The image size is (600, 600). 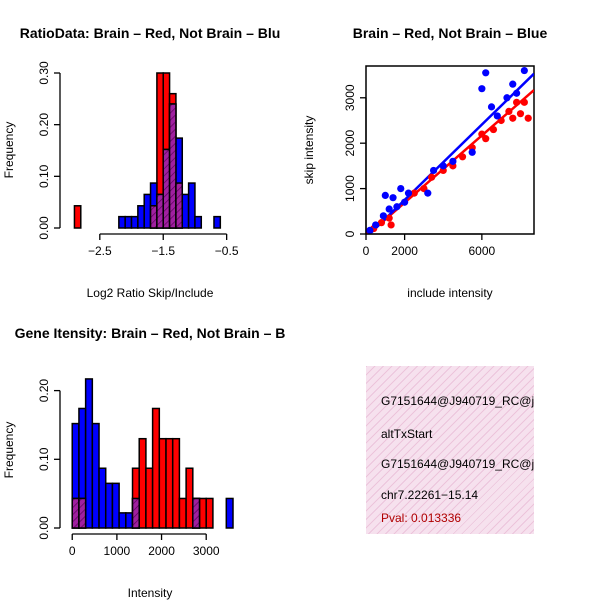 What do you see at coordinates (44, 228) in the screenshot?
I see `ratio-histogram-y-tick-label: 0.00` at bounding box center [44, 228].